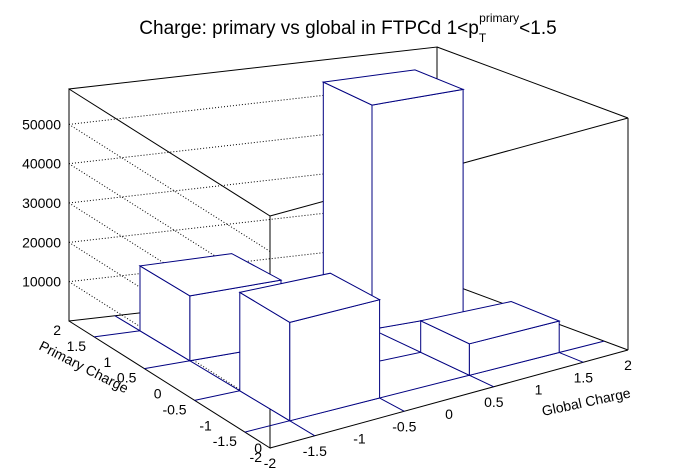 The height and width of the screenshot is (474, 696). What do you see at coordinates (57, 330) in the screenshot?
I see `y-tick-label: 2` at bounding box center [57, 330].